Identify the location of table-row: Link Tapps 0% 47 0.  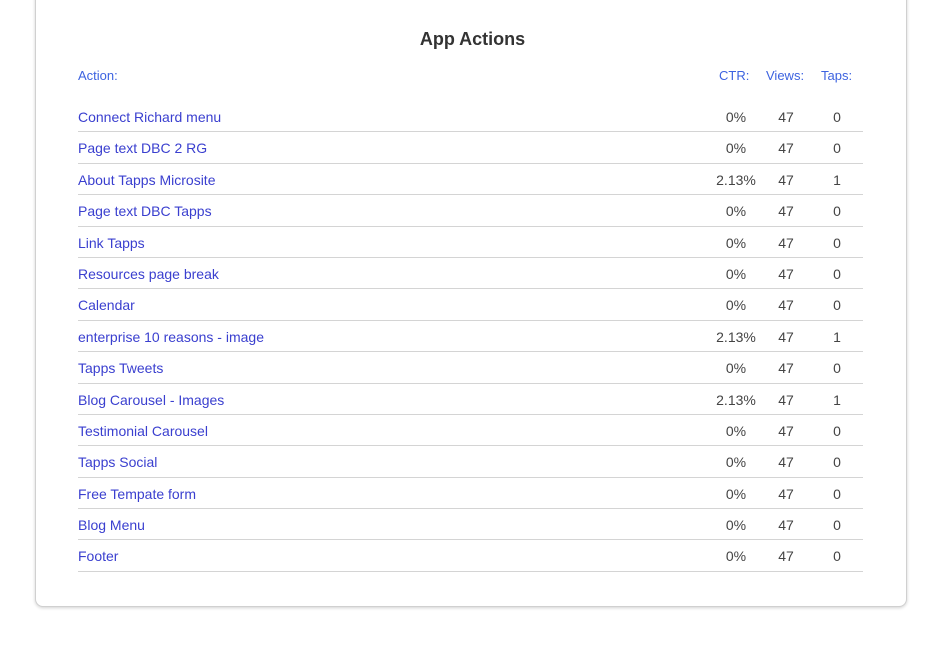
(470, 242).